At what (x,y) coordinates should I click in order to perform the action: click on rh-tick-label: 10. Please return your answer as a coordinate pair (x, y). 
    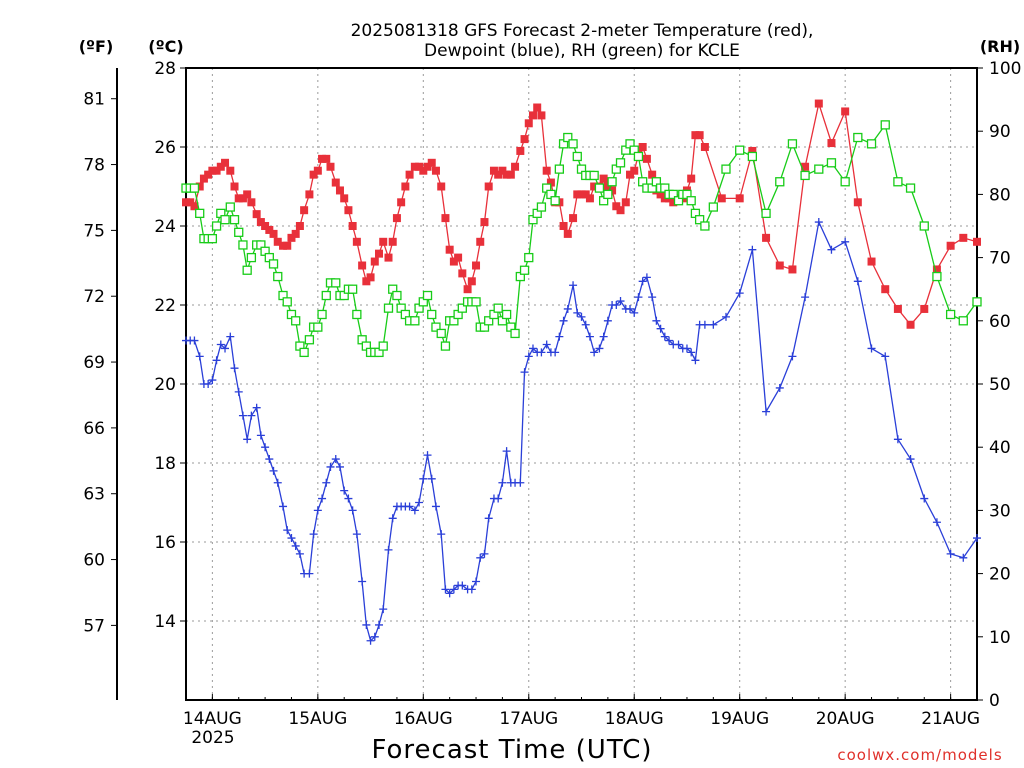
    Looking at the image, I should click on (1000, 638).